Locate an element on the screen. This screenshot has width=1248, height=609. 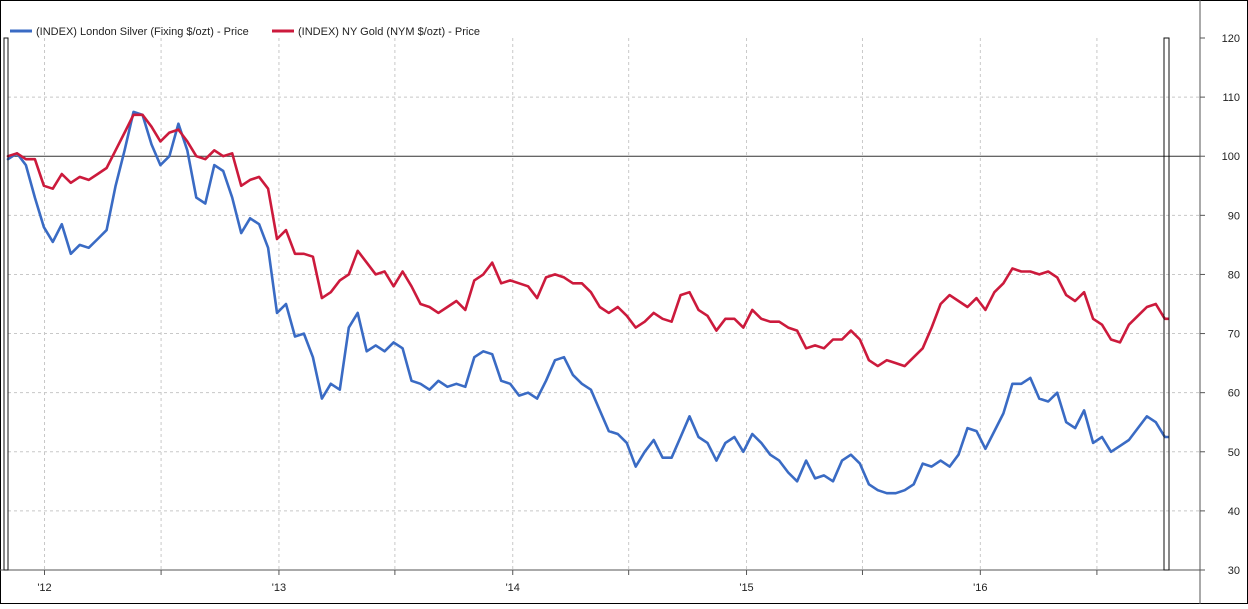
y-tick-label: 80 is located at coordinates (1234, 275).